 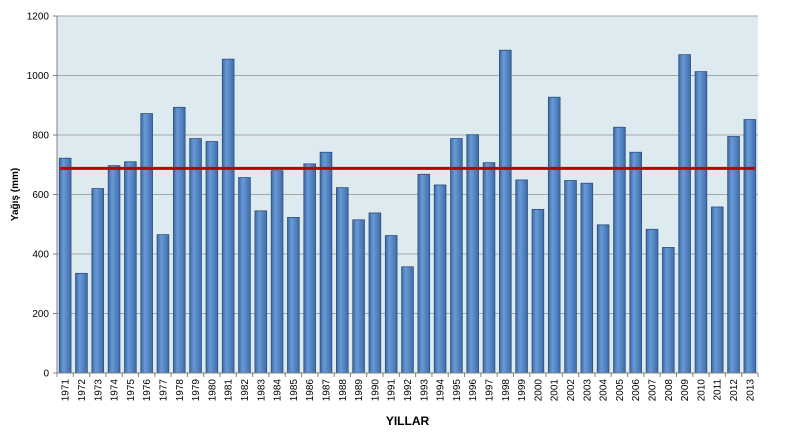 What do you see at coordinates (668, 310) in the screenshot?
I see `bar-2008` at bounding box center [668, 310].